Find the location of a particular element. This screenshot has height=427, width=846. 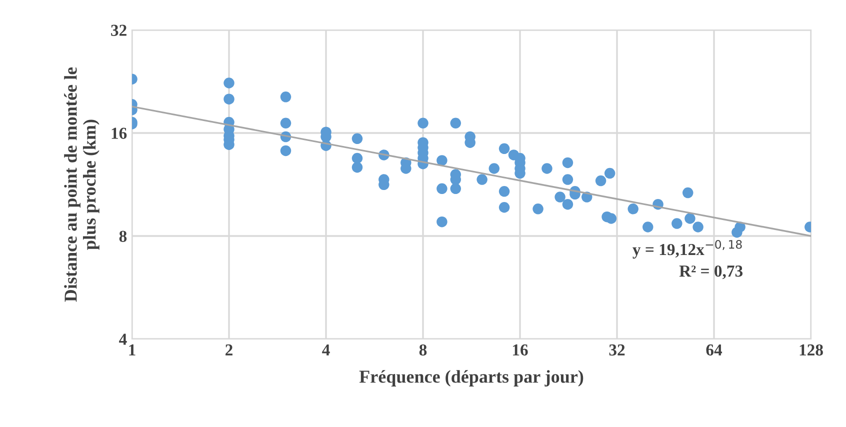

x-tick-label: 64 is located at coordinates (714, 350).